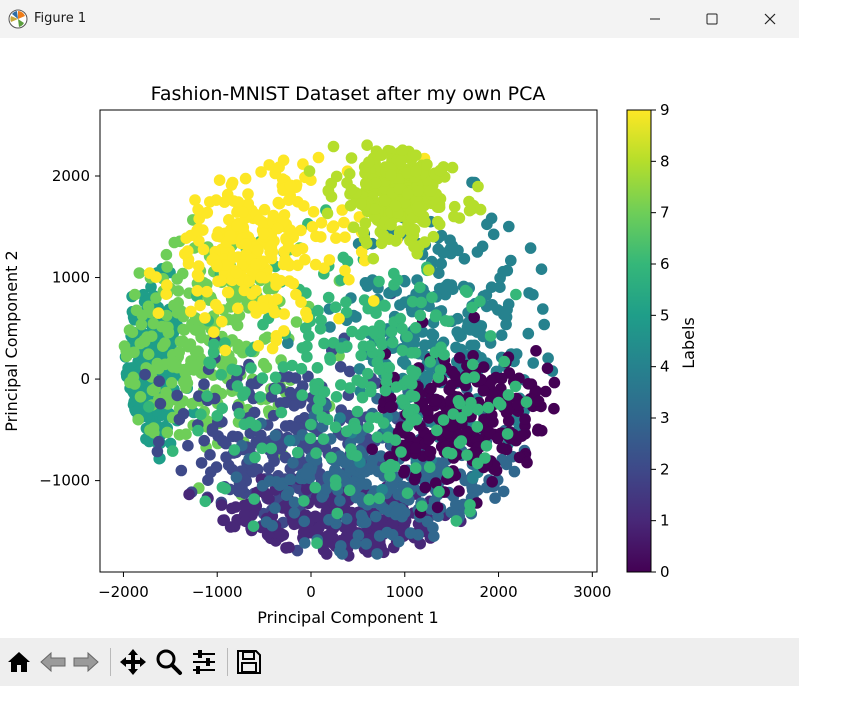 This screenshot has width=841, height=718. I want to click on back-button, so click(53, 662).